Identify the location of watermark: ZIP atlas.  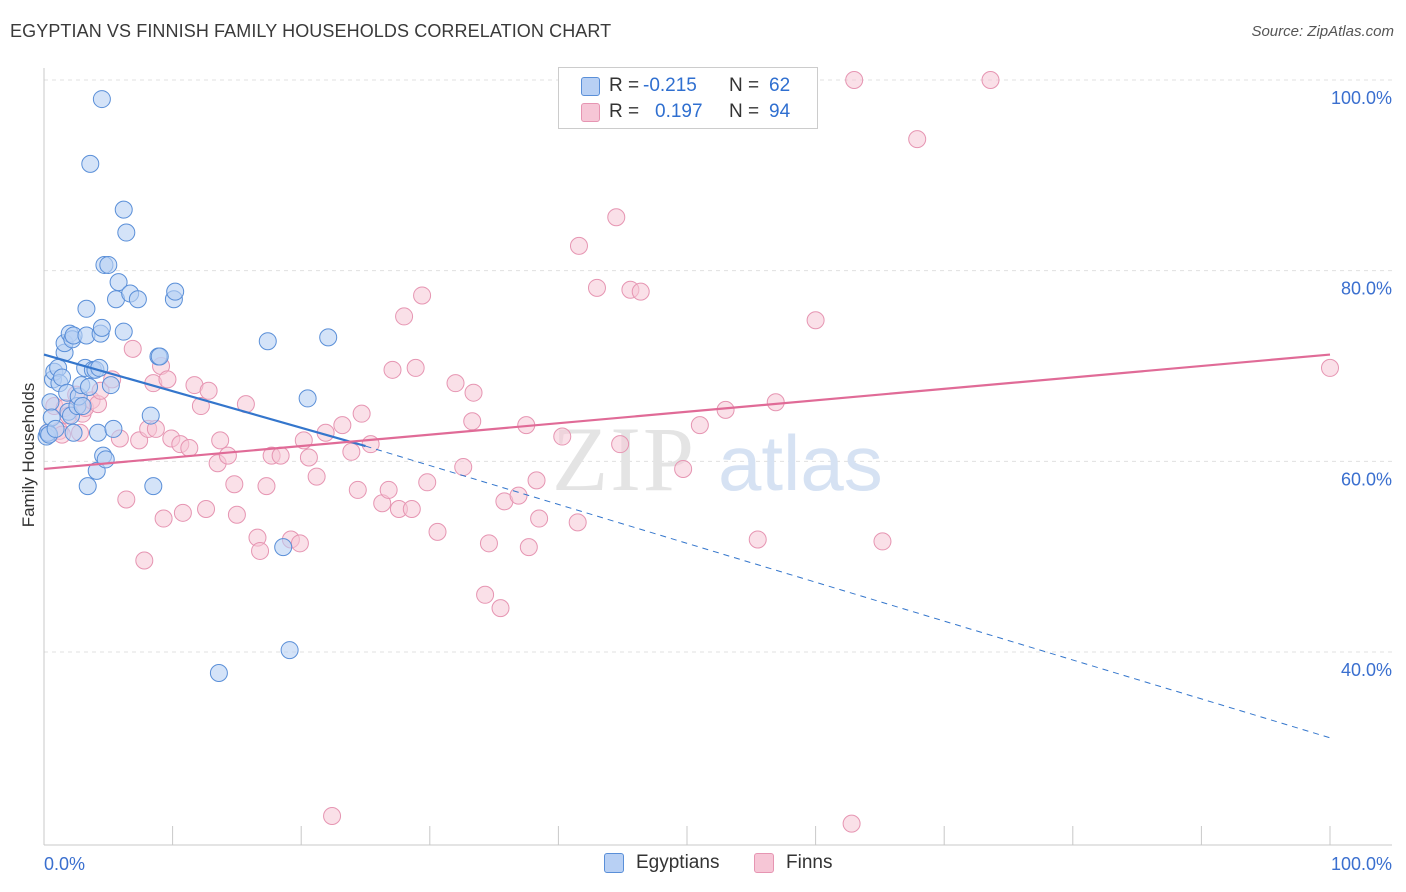
(717, 459).